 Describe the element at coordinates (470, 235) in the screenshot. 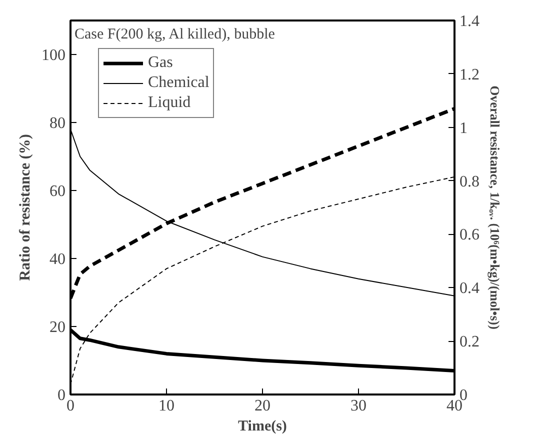

I see `y2-tick-label: 0.6` at that location.